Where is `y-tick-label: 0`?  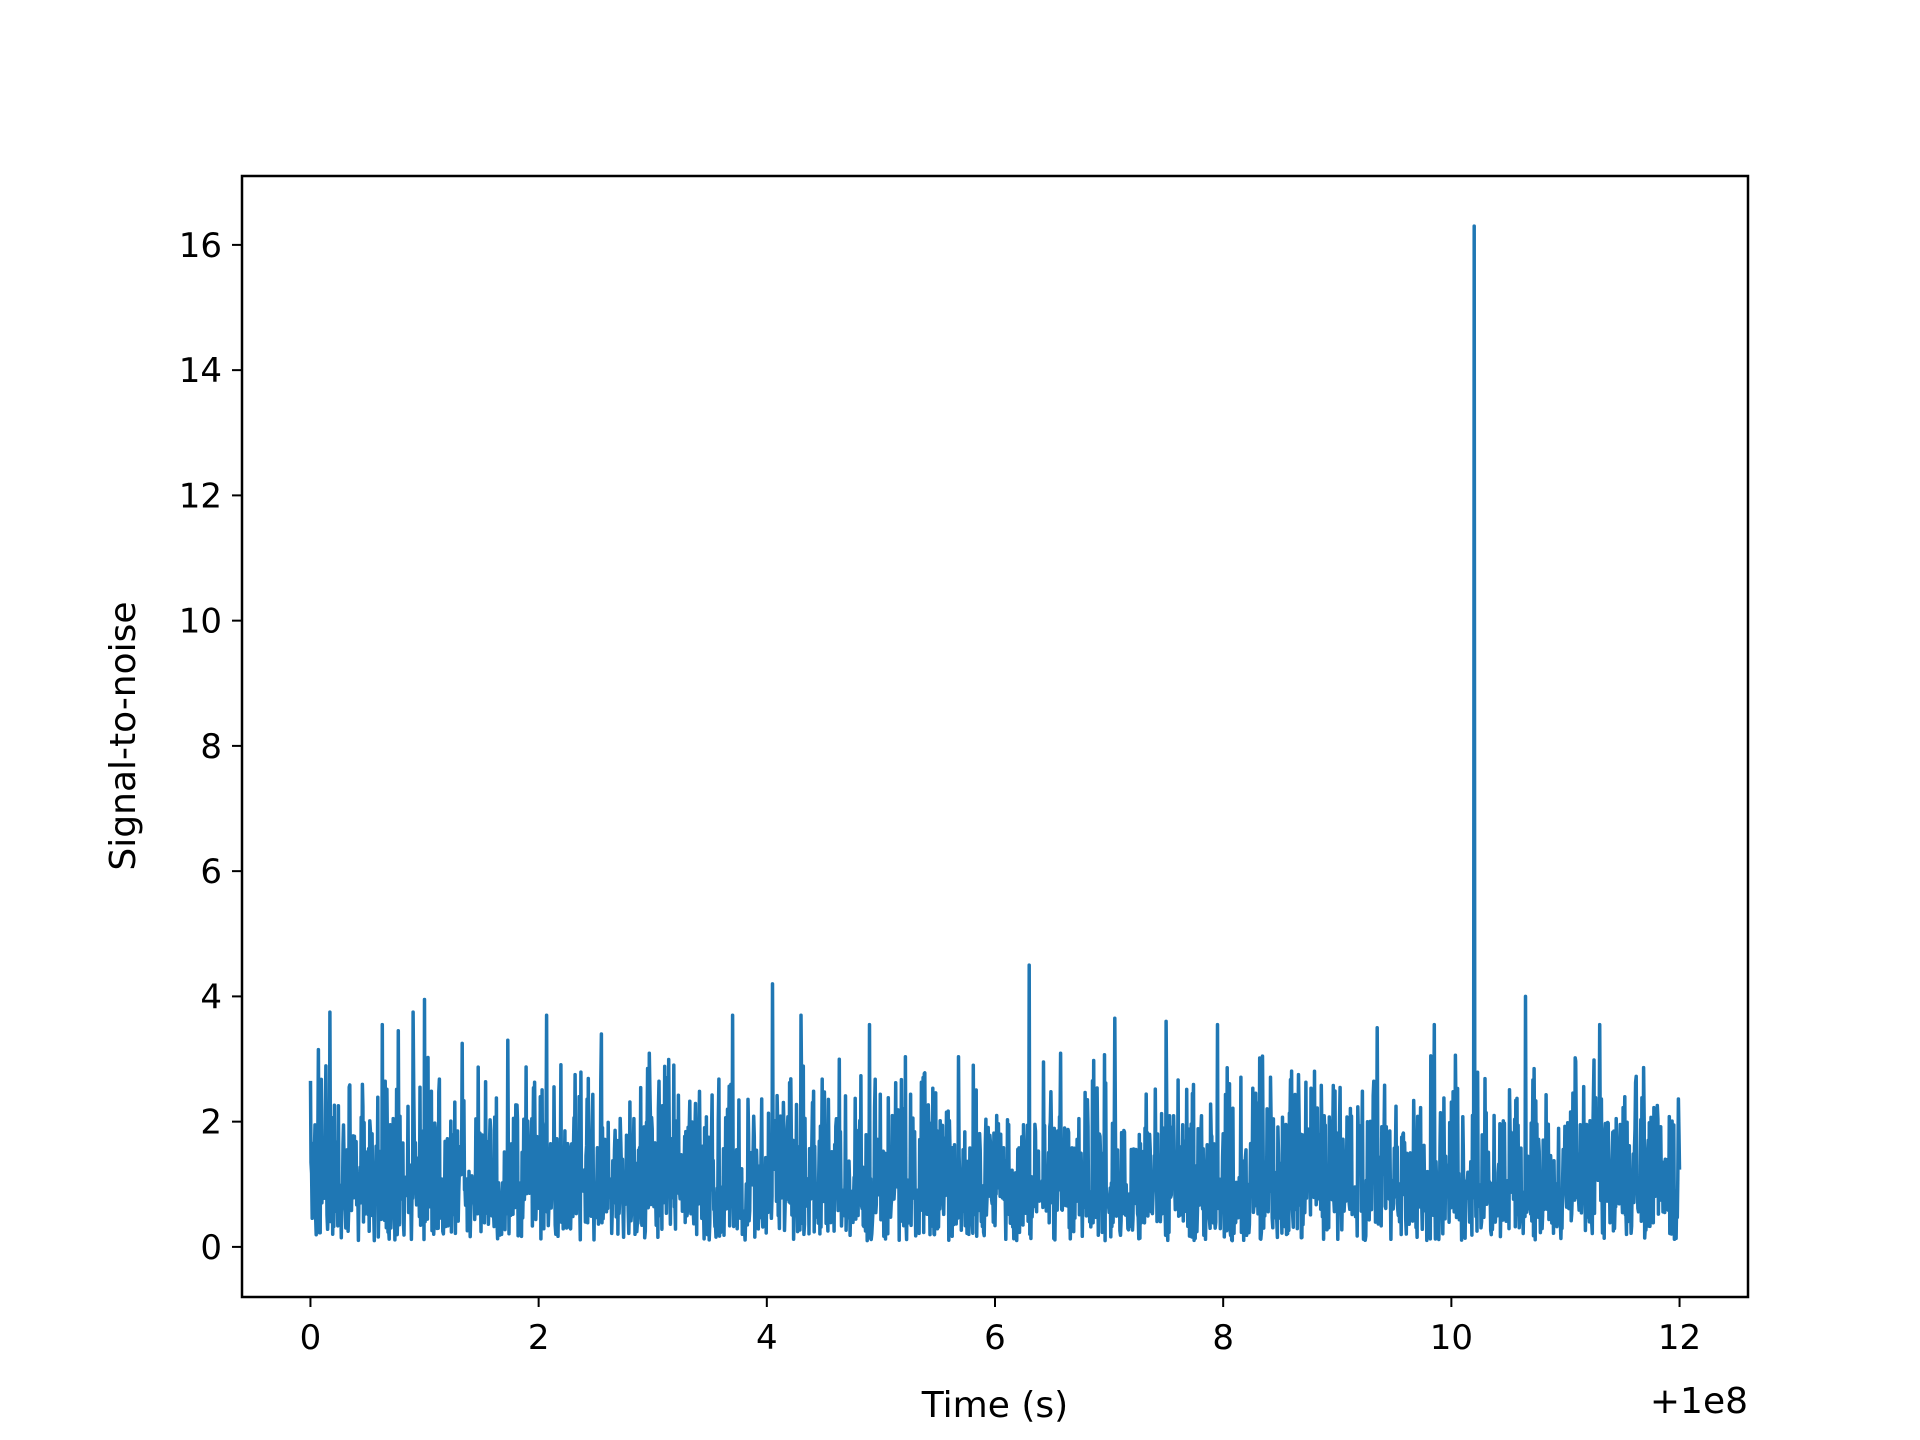 y-tick-label: 0 is located at coordinates (211, 1248).